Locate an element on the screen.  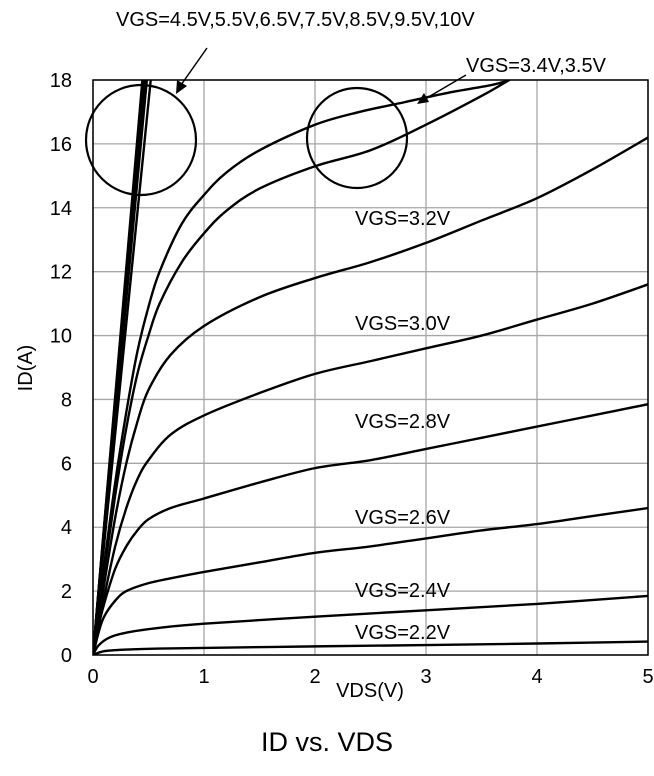
y-tick-label: 6 is located at coordinates (66, 464).